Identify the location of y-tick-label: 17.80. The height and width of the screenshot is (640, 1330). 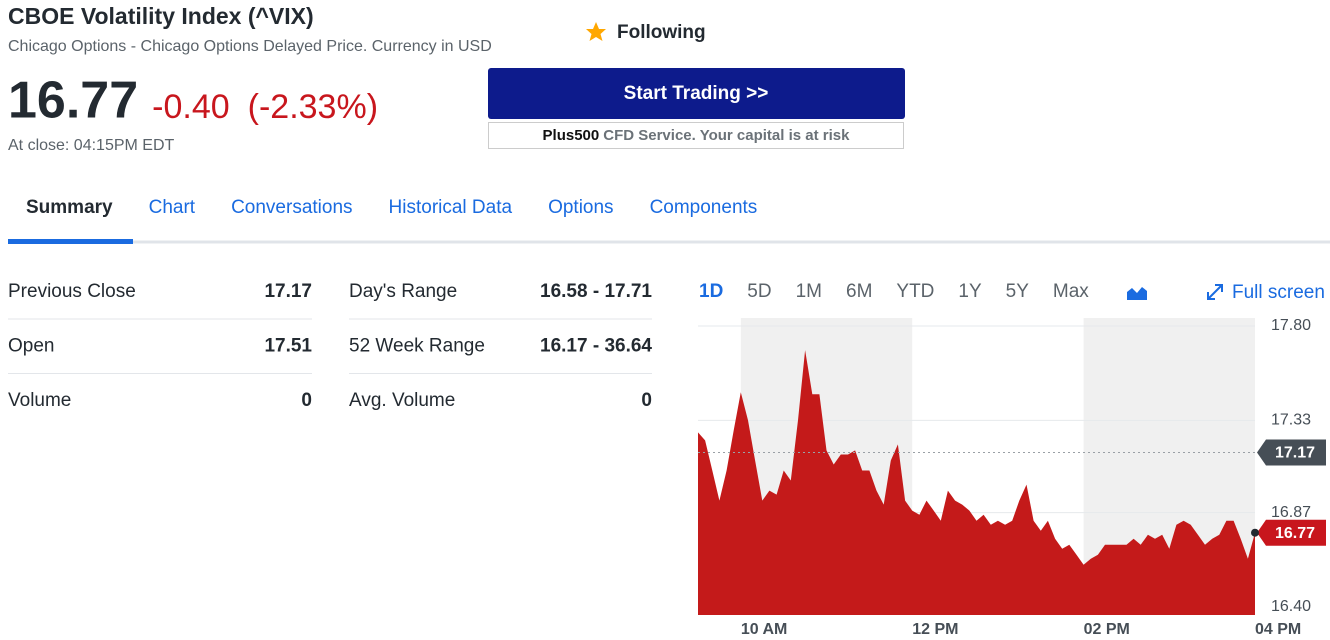
(1291, 325).